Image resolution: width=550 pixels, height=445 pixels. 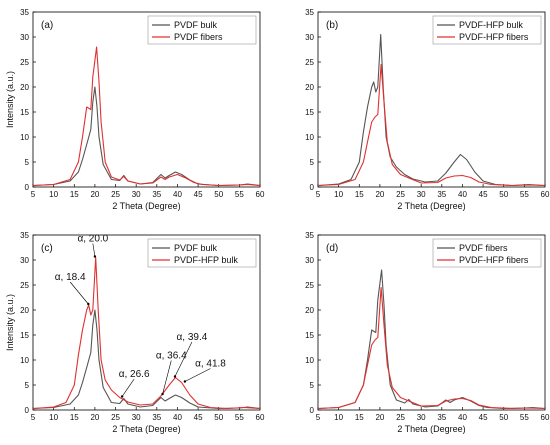 I want to click on peak-annotation: α, 20.0, so click(x=92, y=239).